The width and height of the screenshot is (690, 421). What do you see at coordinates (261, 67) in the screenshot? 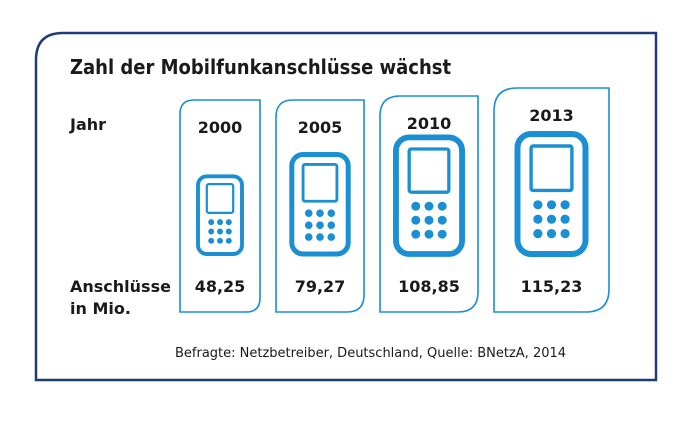
I see `chart-title: Zahl der Mobilfunkanschlüsse wächst` at bounding box center [261, 67].